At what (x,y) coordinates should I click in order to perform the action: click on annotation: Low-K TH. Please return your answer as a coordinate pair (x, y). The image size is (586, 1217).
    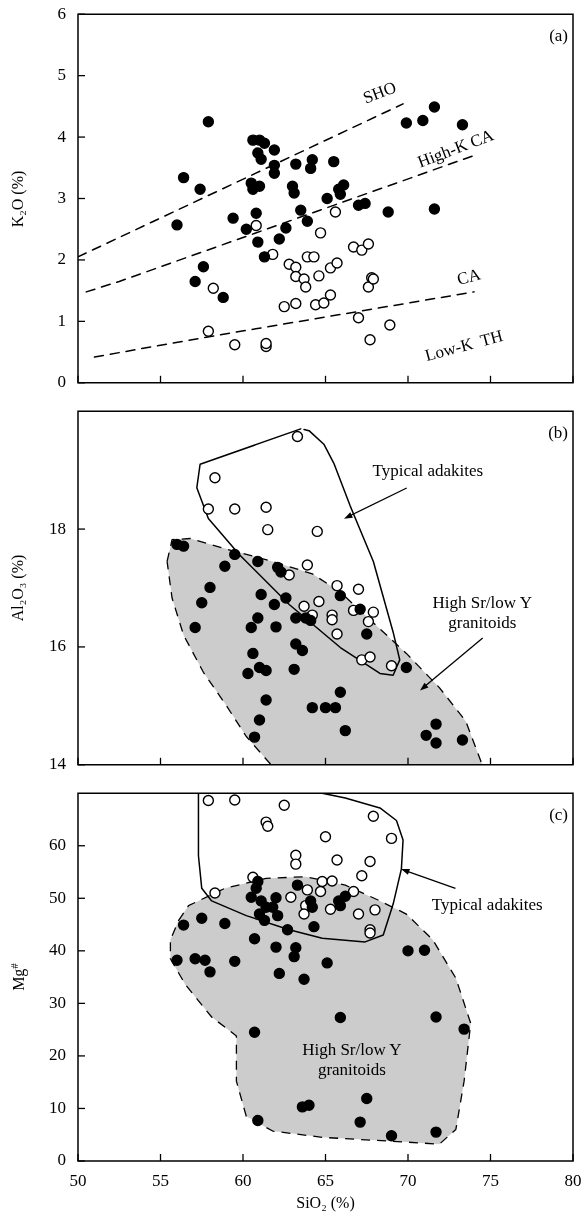
    Looking at the image, I should click on (463, 346).